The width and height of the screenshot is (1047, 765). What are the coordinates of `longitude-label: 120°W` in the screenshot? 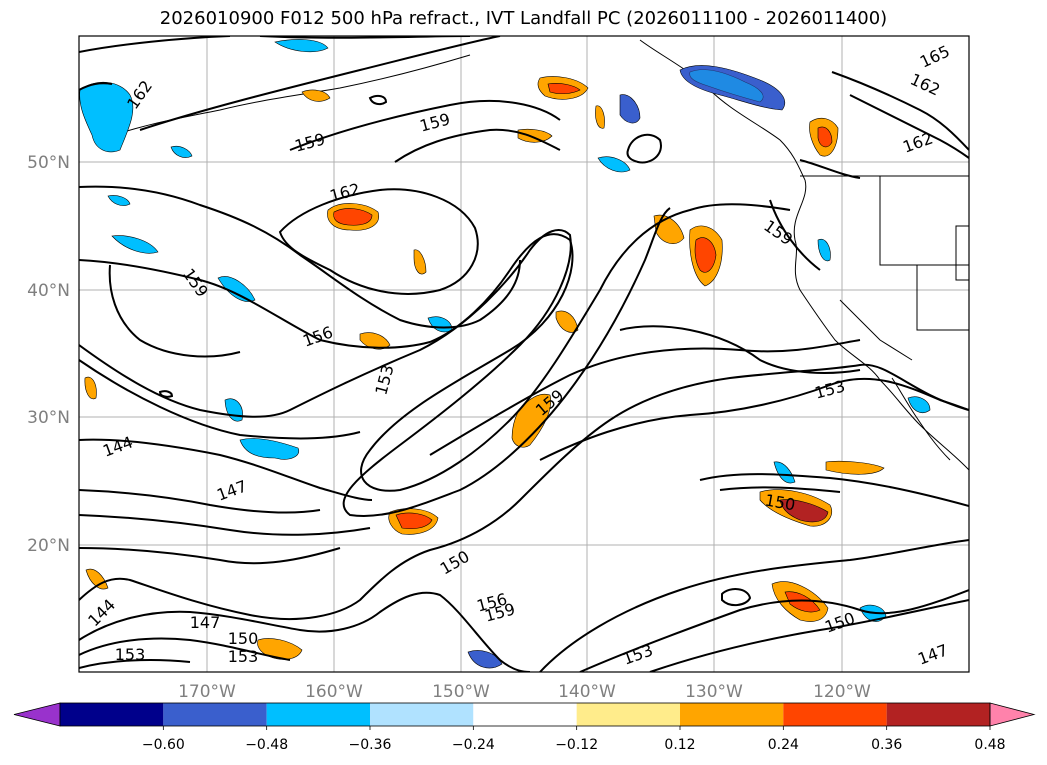 It's located at (842, 692).